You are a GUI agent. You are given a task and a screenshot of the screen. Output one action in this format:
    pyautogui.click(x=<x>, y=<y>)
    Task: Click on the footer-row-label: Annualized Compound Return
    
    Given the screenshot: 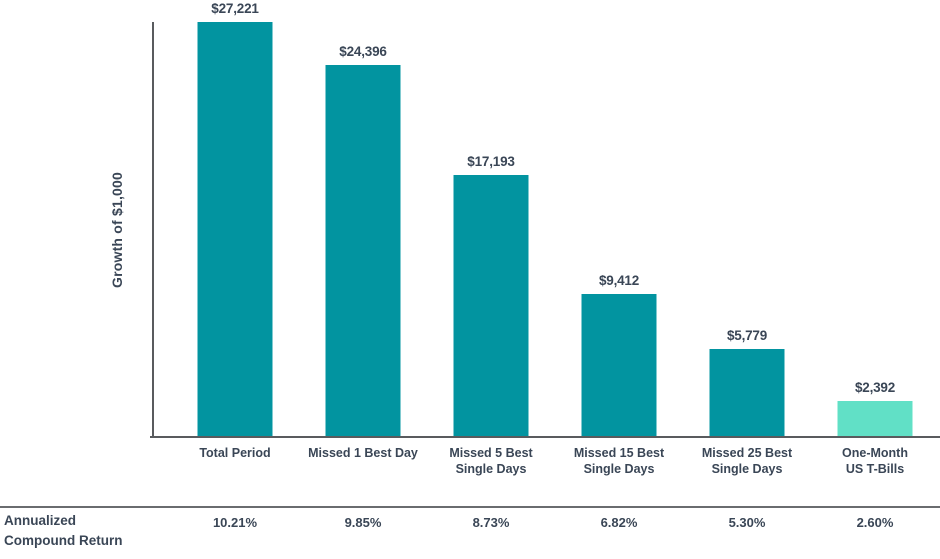 What is the action you would take?
    pyautogui.click(x=63, y=530)
    